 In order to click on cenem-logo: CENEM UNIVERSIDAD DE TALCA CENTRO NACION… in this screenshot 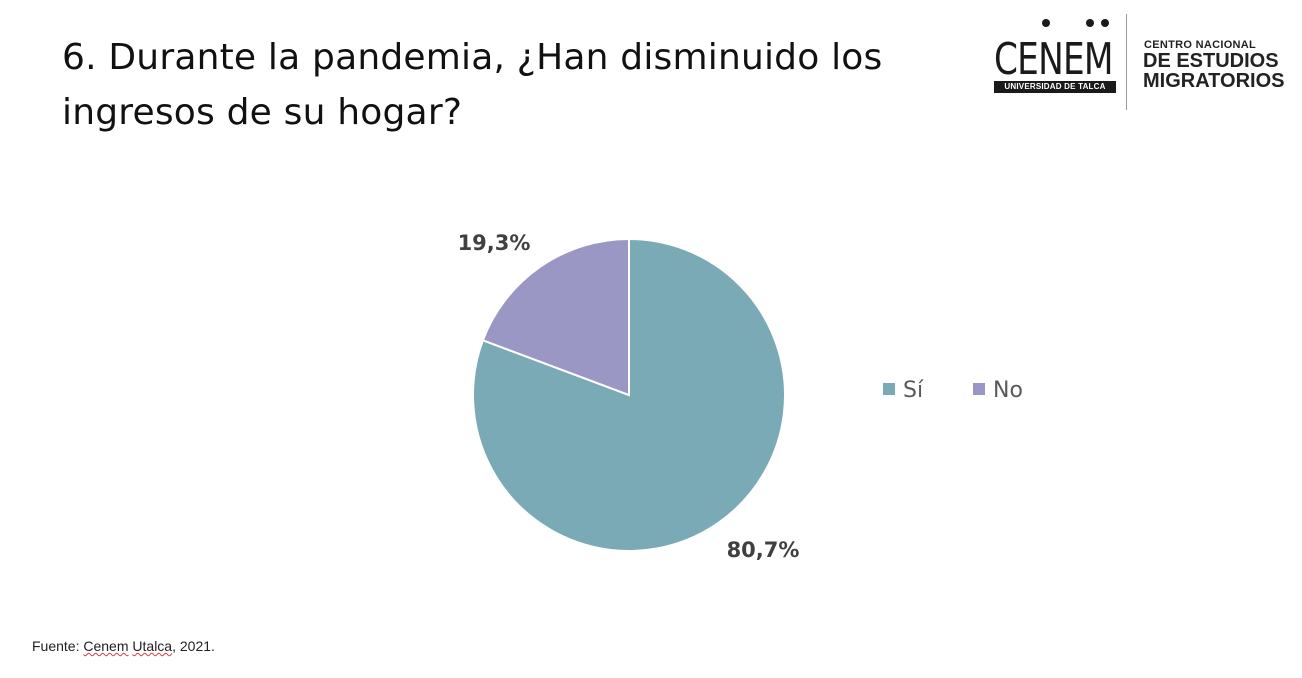, I will do `click(1142, 64)`.